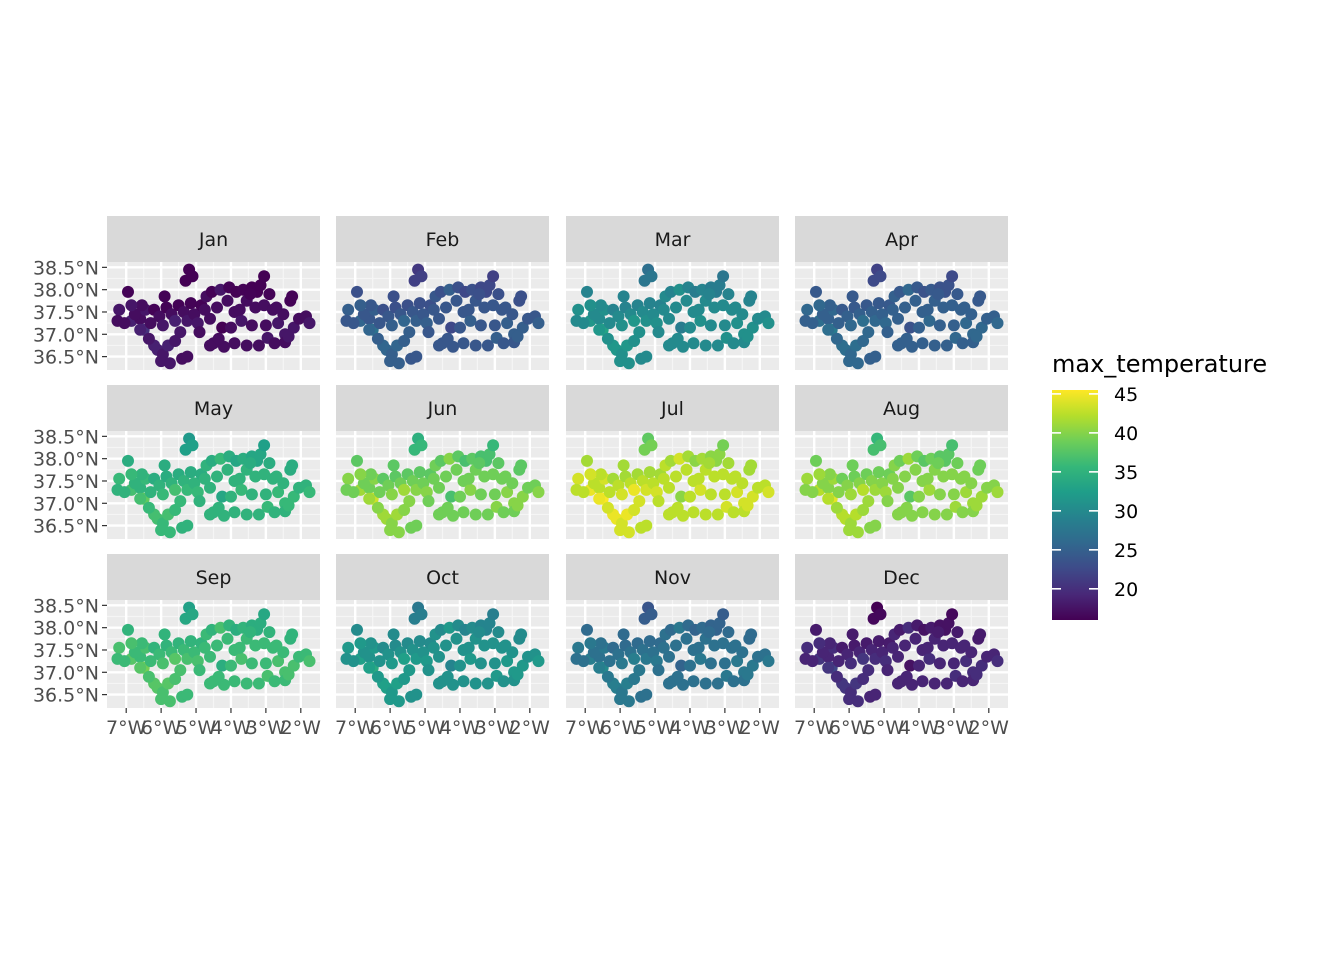 This screenshot has width=1344, height=960. I want to click on strip-jun, so click(442, 408).